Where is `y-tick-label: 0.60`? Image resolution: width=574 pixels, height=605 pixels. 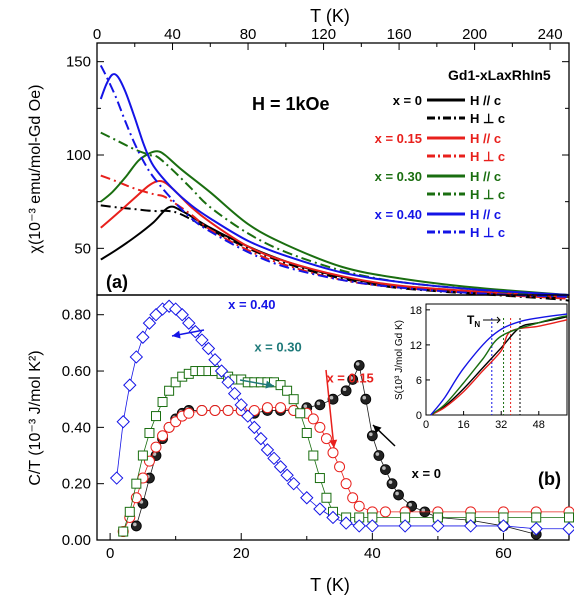 y-tick-label: 0.60 is located at coordinates (76, 371).